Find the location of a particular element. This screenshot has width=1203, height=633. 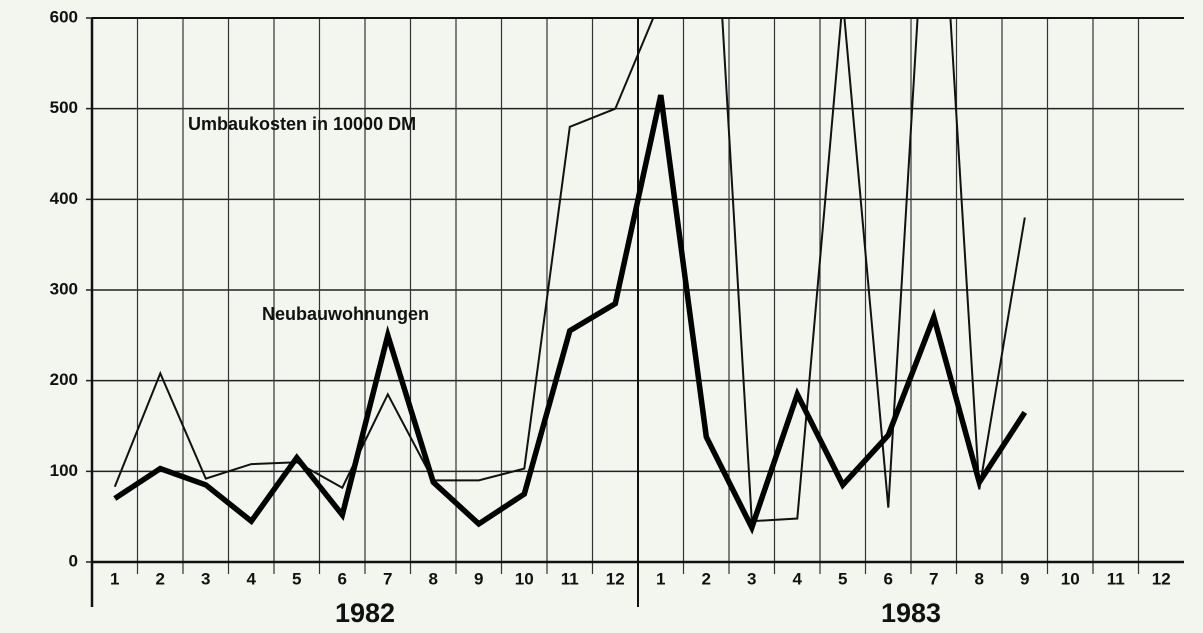

y-tick-label: 600 is located at coordinates (64, 16).